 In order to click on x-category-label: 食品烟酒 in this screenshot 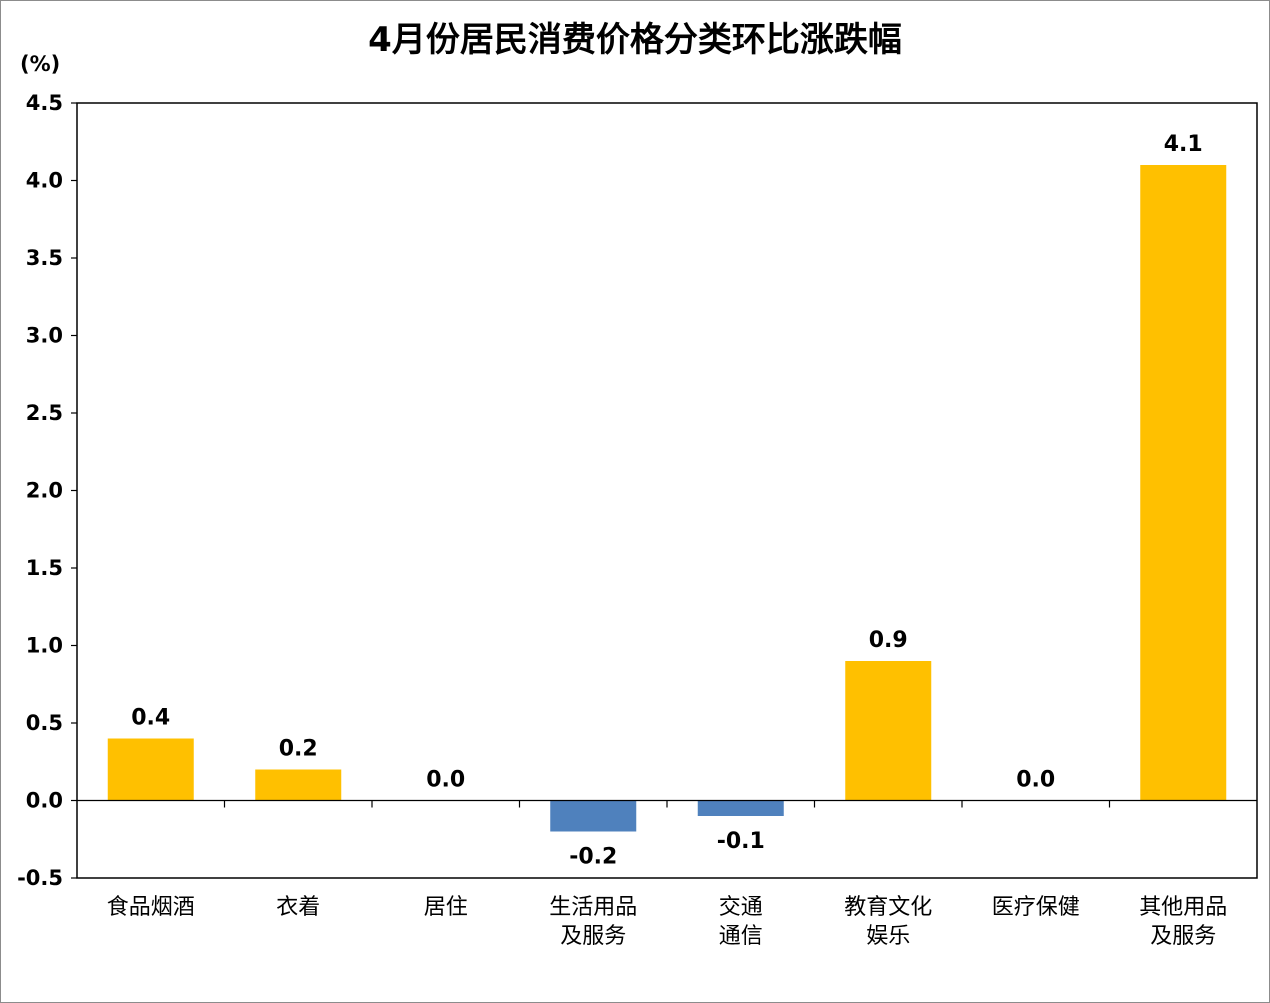, I will do `click(151, 907)`.